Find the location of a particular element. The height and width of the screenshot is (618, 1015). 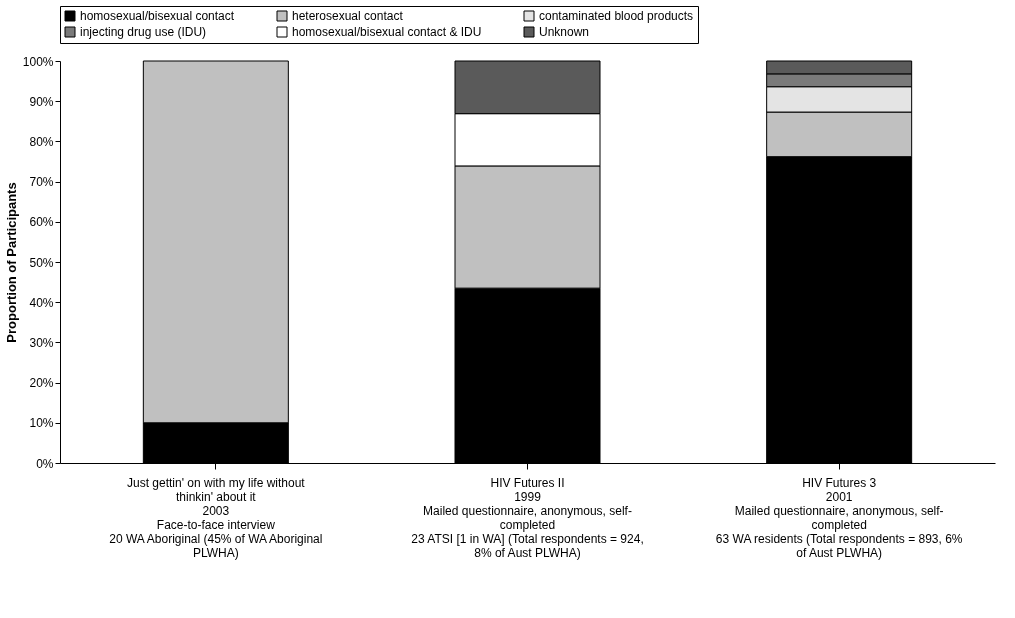

y-tick-label: 100% is located at coordinates (38, 61).